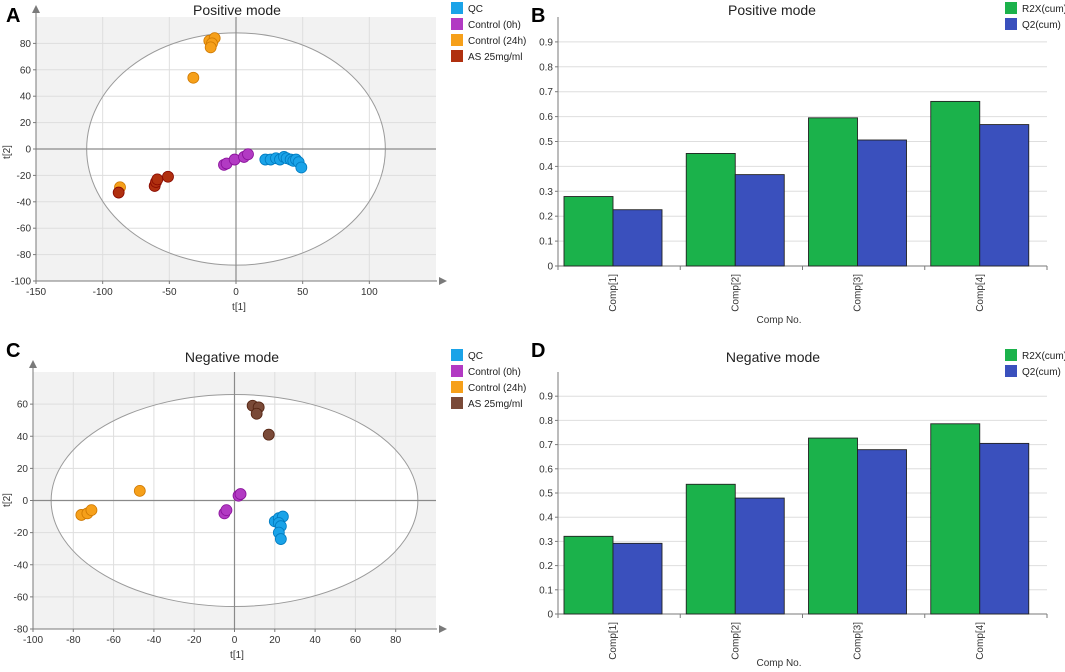  Describe the element at coordinates (1041, 372) in the screenshot. I see `legend-label-q2-cum-d: Q2(cum)` at that location.